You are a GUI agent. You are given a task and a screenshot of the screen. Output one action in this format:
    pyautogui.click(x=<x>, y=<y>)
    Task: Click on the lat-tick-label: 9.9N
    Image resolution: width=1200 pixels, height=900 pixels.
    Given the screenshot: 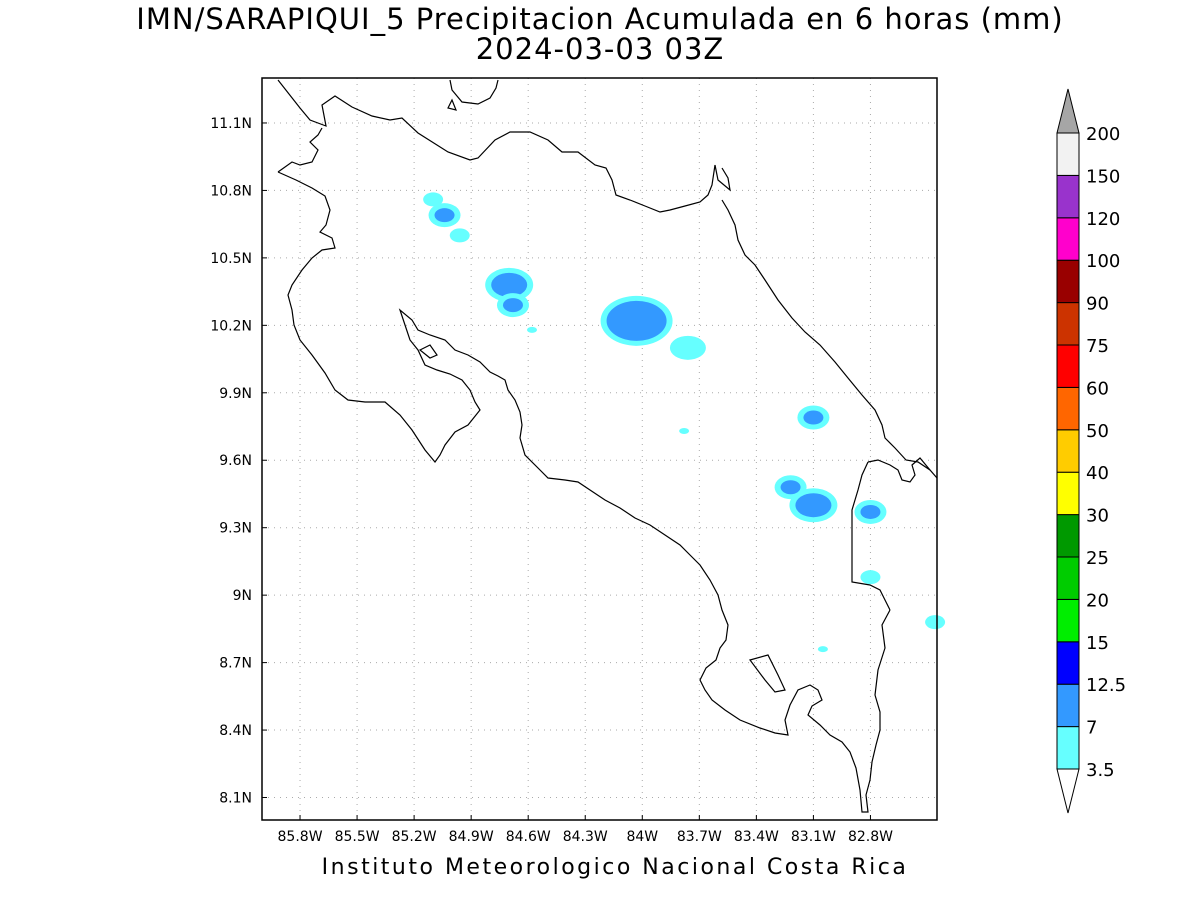 What is the action you would take?
    pyautogui.click(x=235, y=394)
    